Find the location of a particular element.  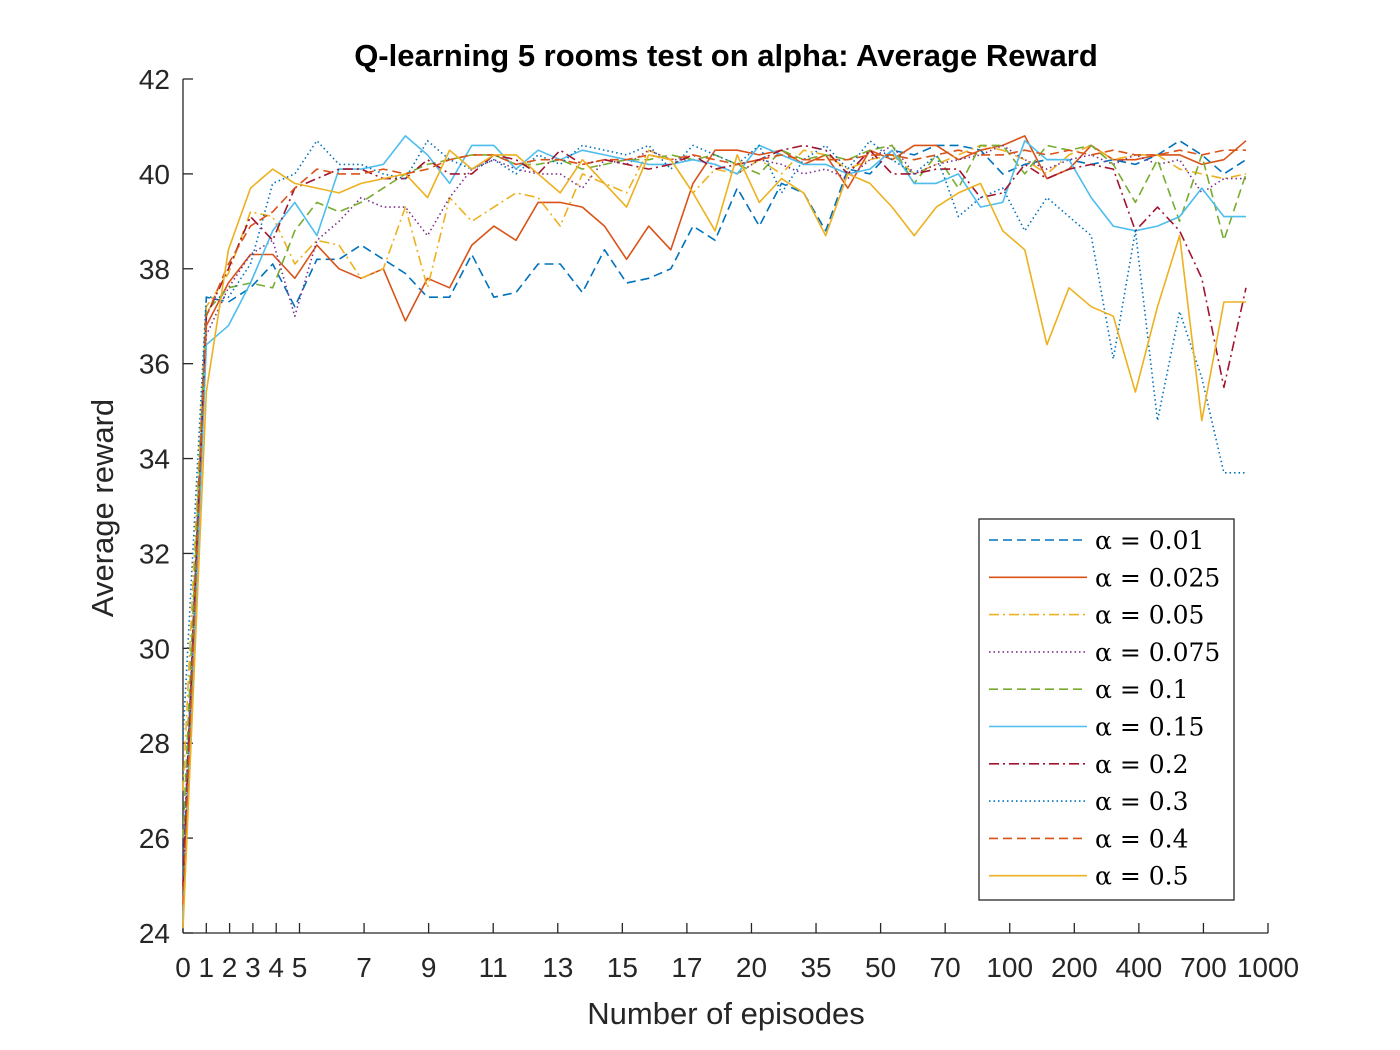

x-tick-label: 5 is located at coordinates (300, 967).